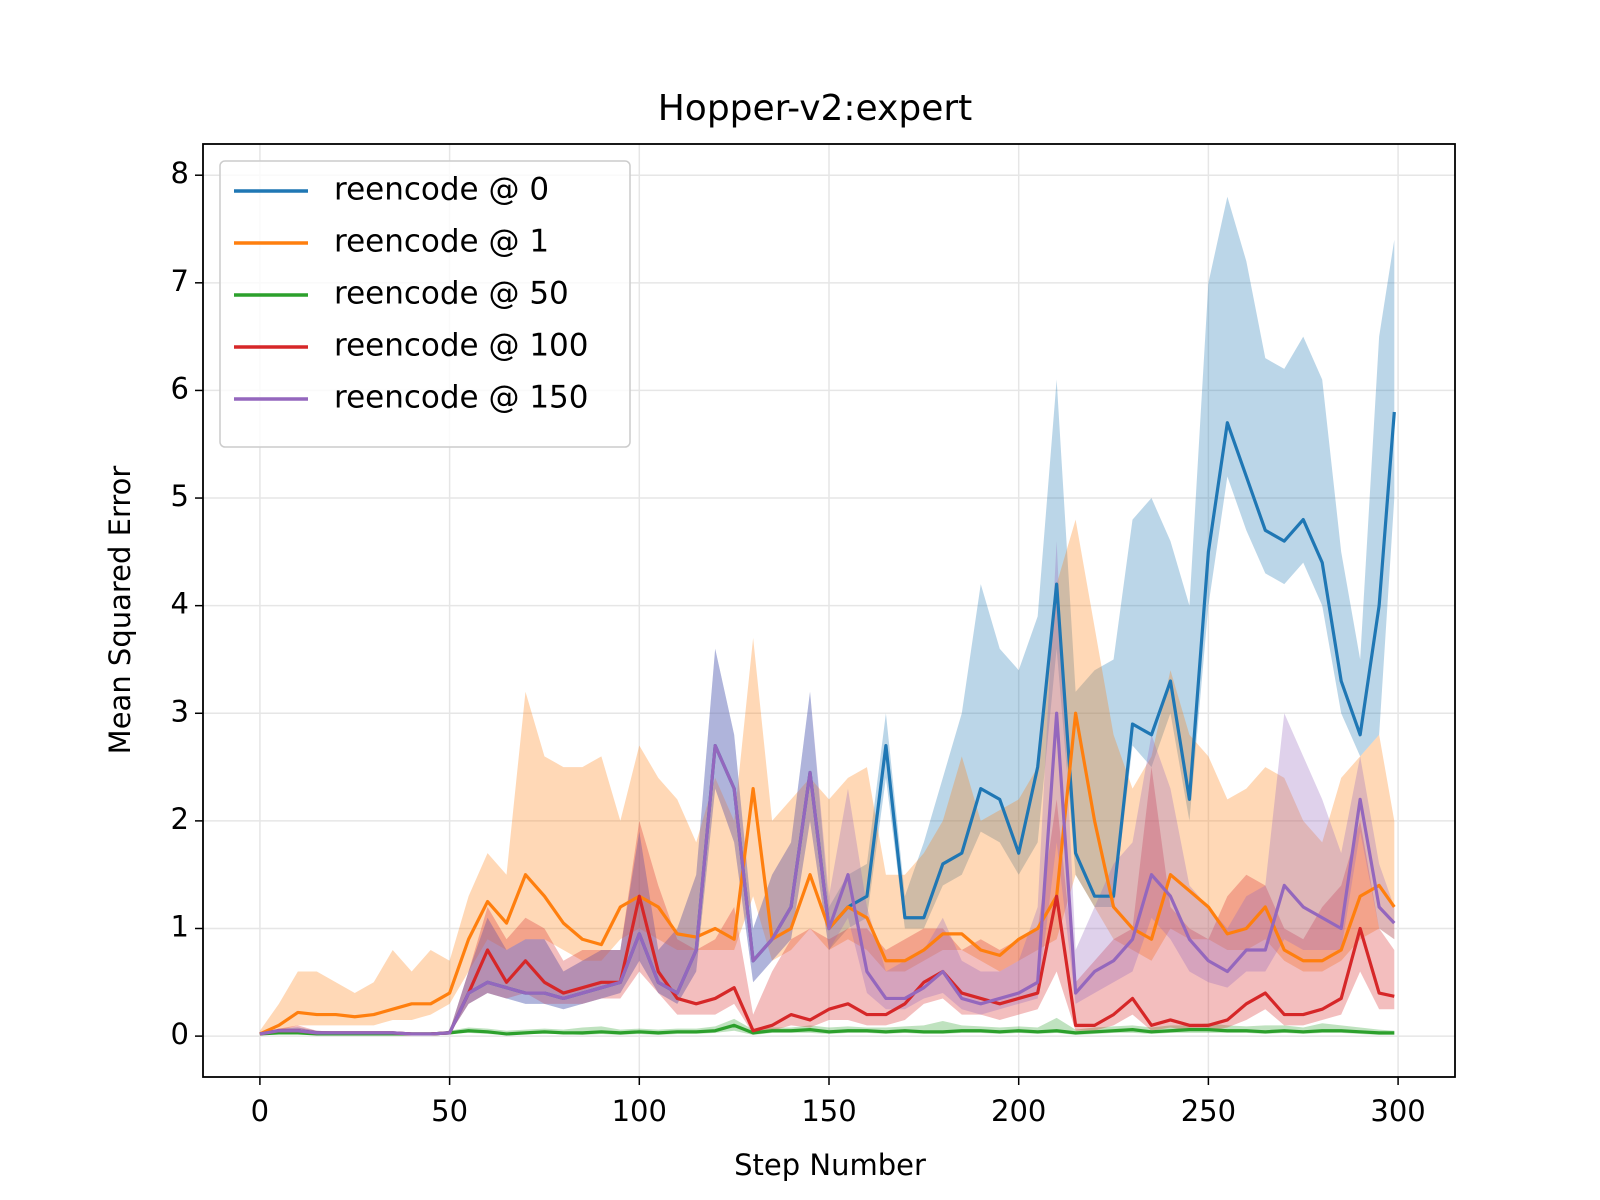 The width and height of the screenshot is (1600, 1200). Describe the element at coordinates (180, 604) in the screenshot. I see `y-tick-label: 4` at that location.